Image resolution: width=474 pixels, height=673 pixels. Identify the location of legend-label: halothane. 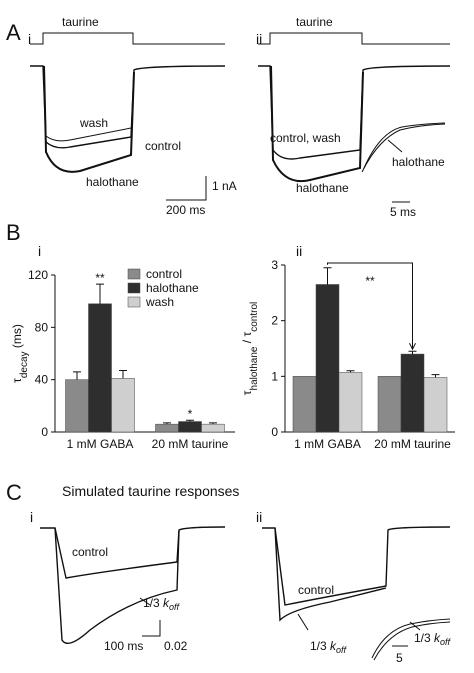
(172, 288).